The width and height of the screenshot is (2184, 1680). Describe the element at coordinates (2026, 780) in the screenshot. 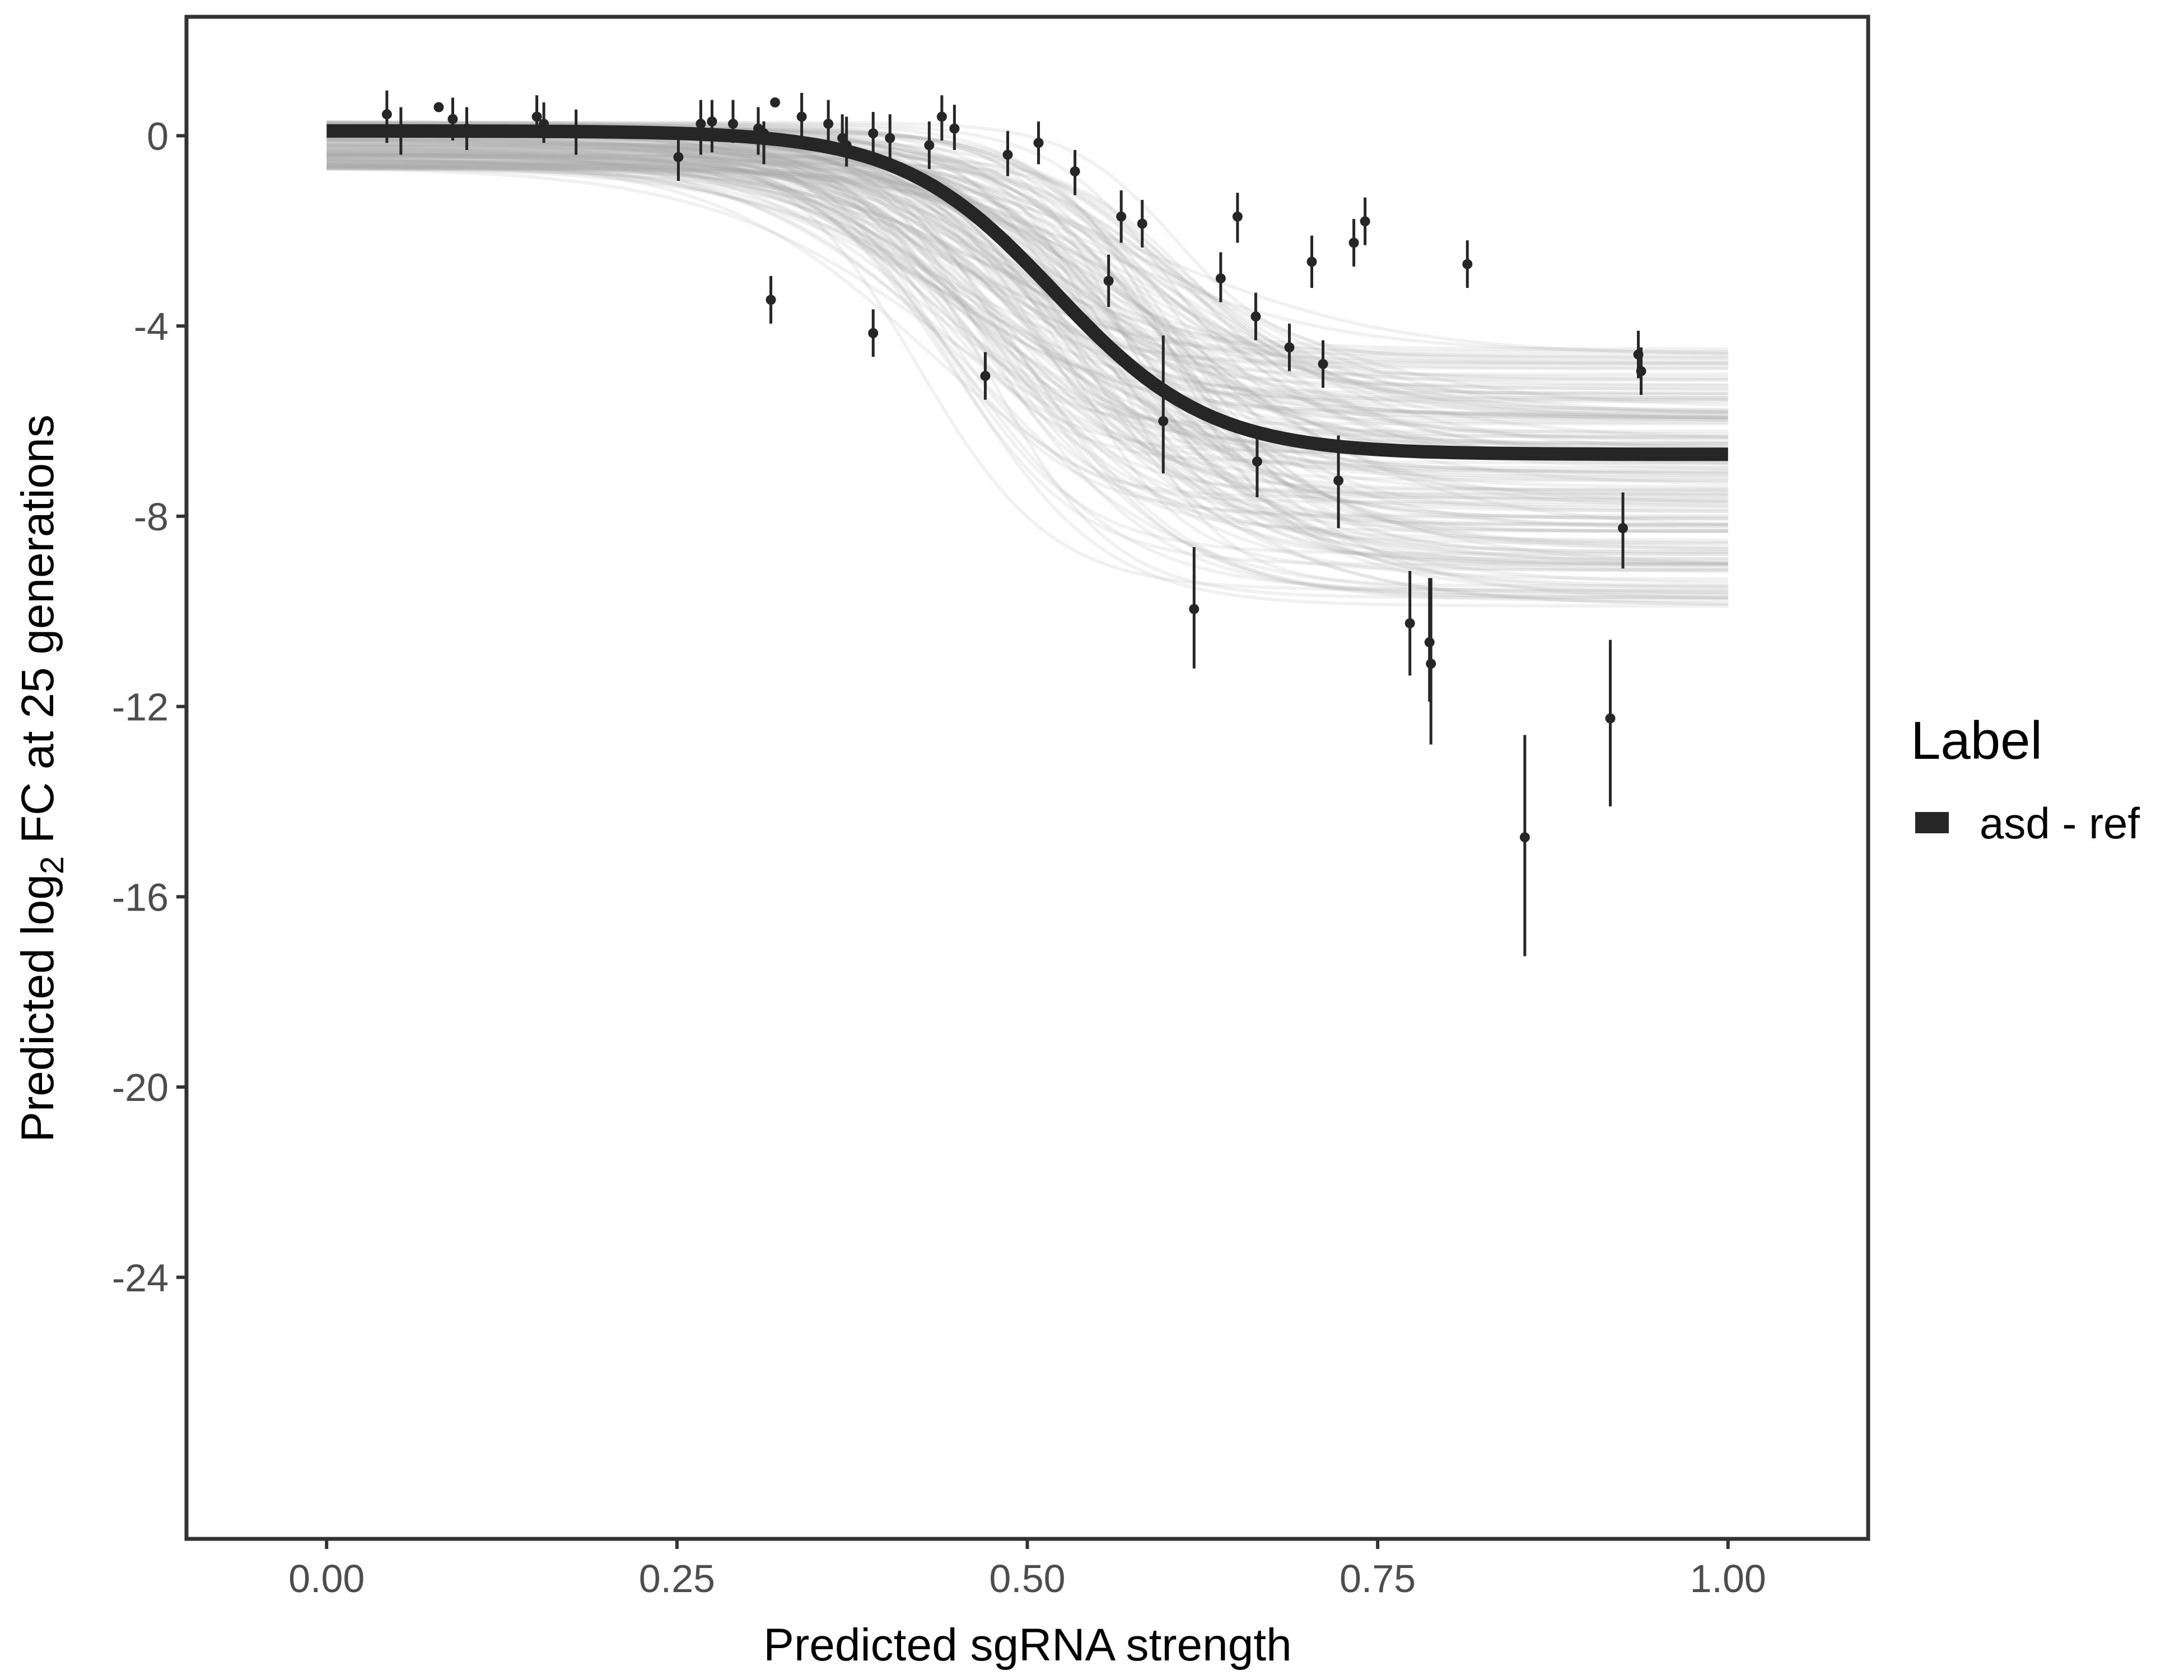

I see `legend: Label asd - ref` at that location.